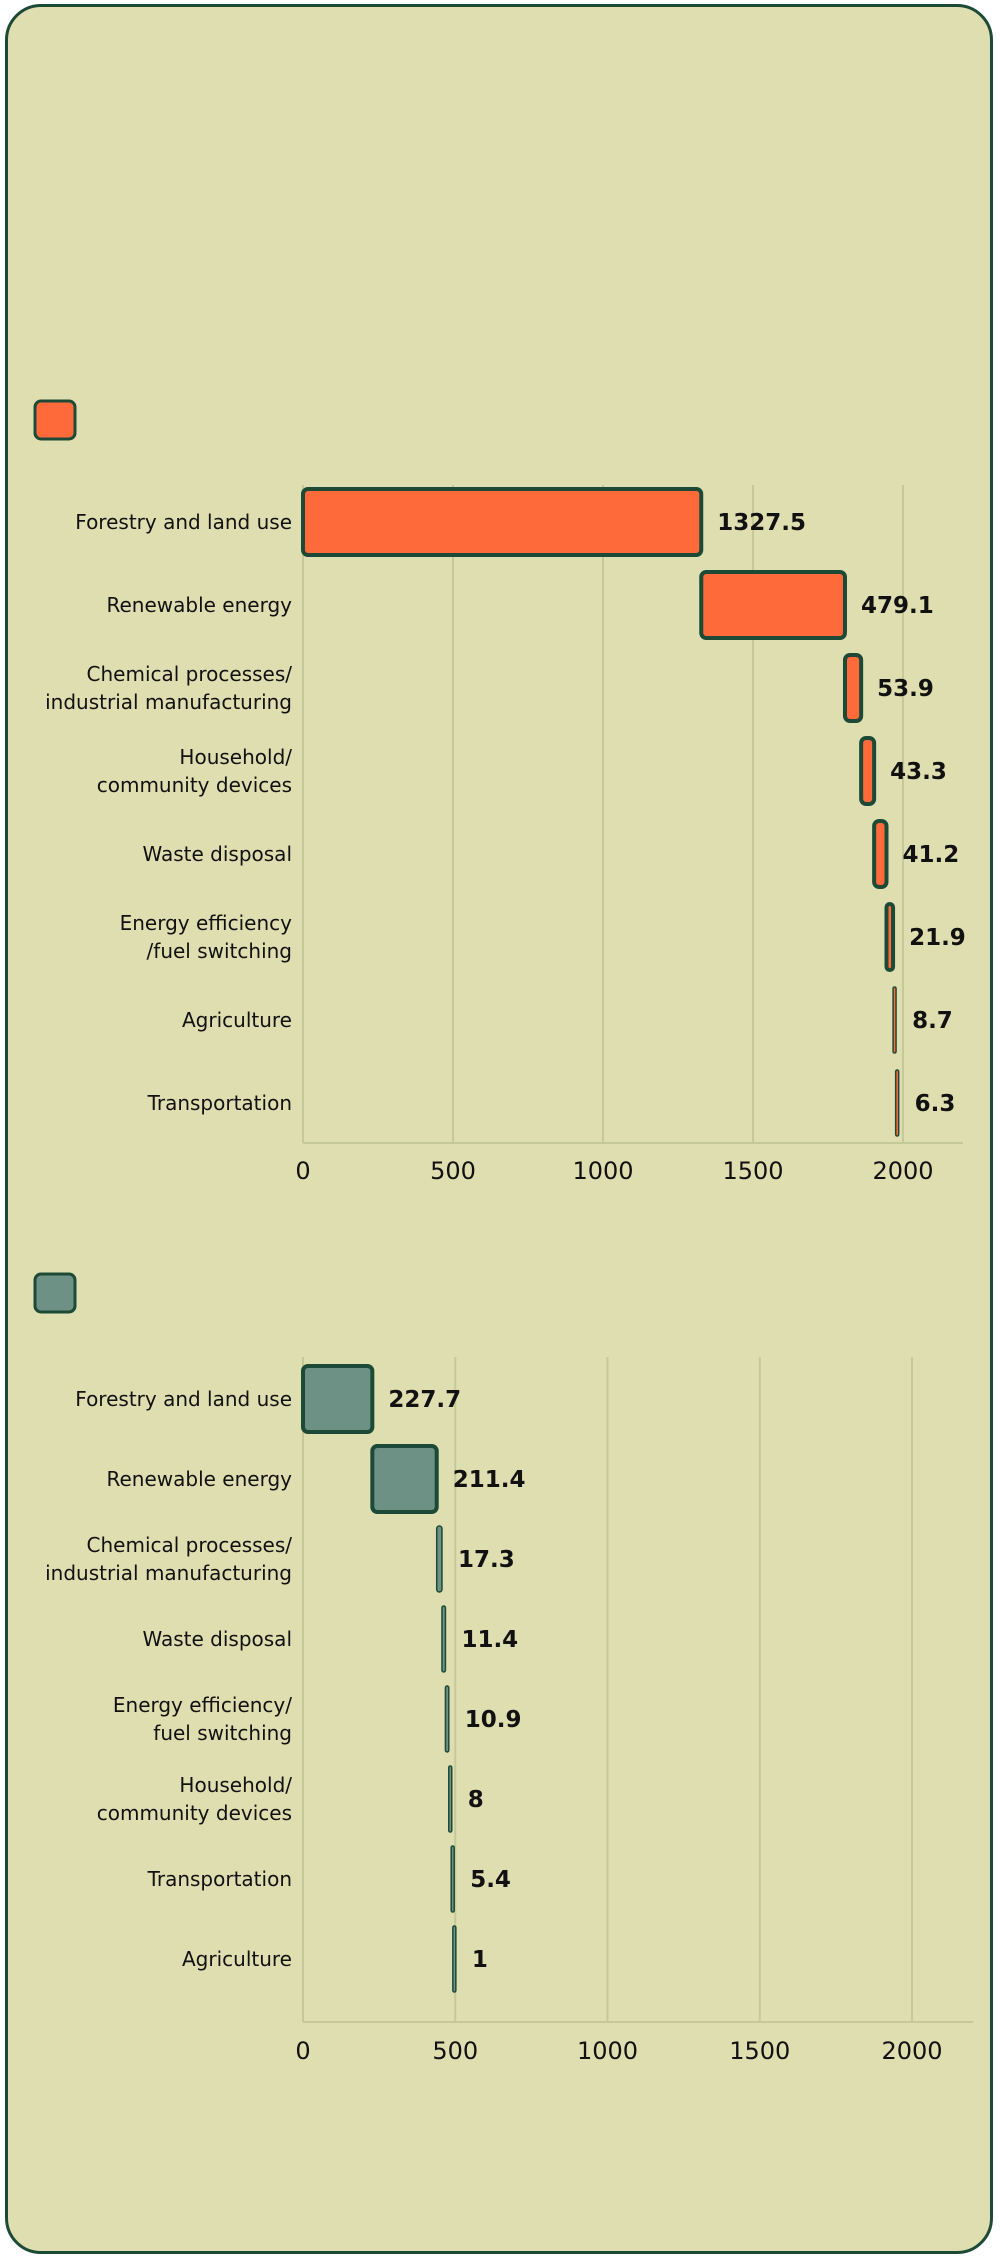 The height and width of the screenshot is (2267, 1000). Describe the element at coordinates (932, 1021) in the screenshot. I see `data-label: 8.7` at that location.